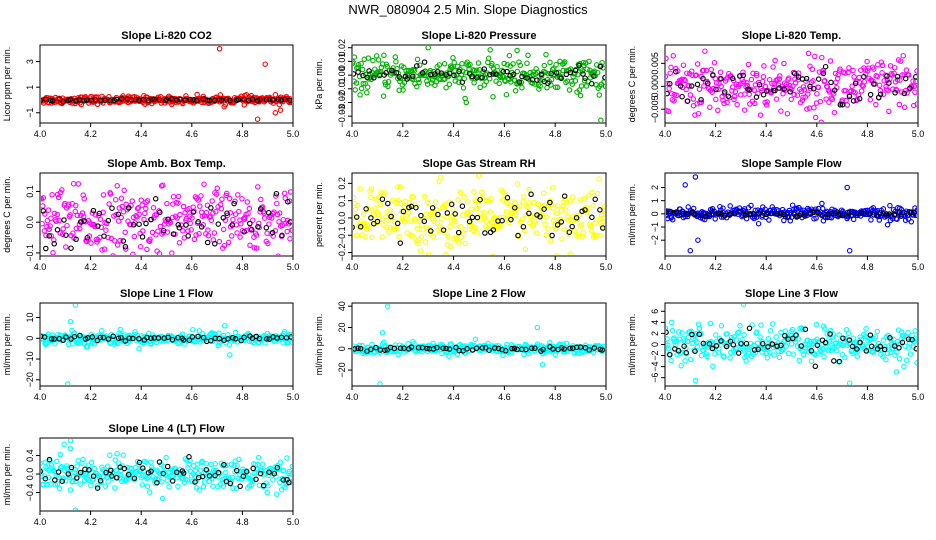 This screenshot has width=936, height=540. I want to click on y-axis-label: kPa per min., so click(319, 84).